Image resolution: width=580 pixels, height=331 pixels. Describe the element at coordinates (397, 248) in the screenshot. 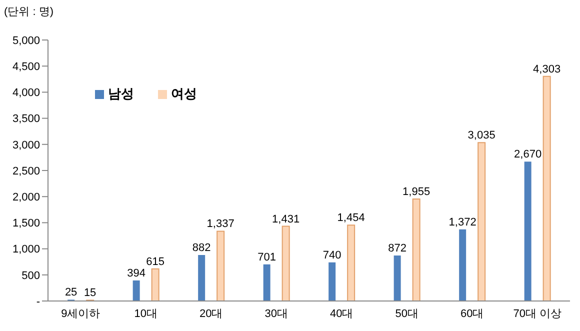

I see `data-label: 872` at that location.